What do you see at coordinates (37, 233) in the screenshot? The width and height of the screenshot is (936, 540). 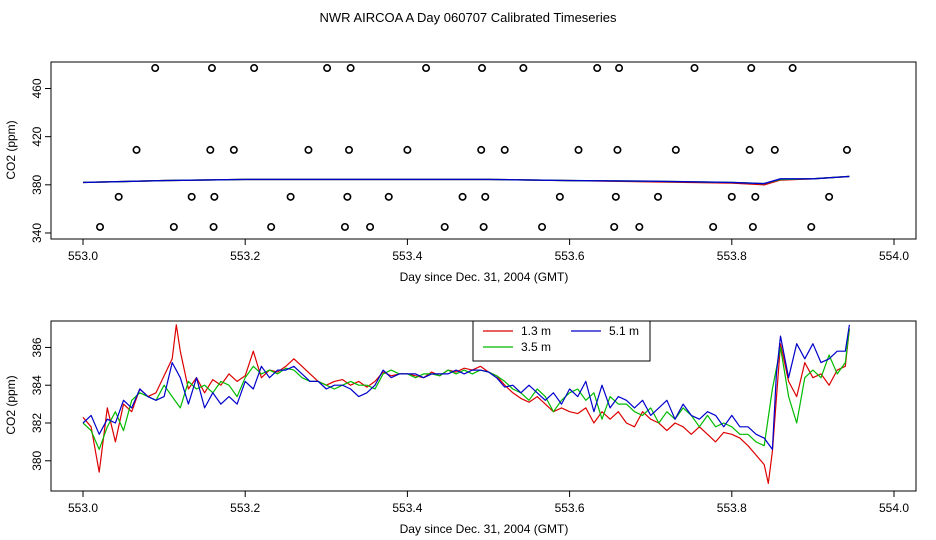 I see `y-tick-label: 340` at bounding box center [37, 233].